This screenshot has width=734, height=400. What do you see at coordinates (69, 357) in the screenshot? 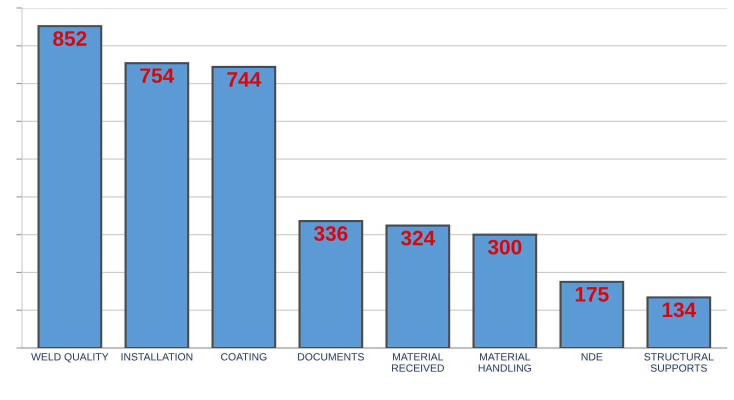
I see `x-tick-label: WELD QUALITY` at bounding box center [69, 357].